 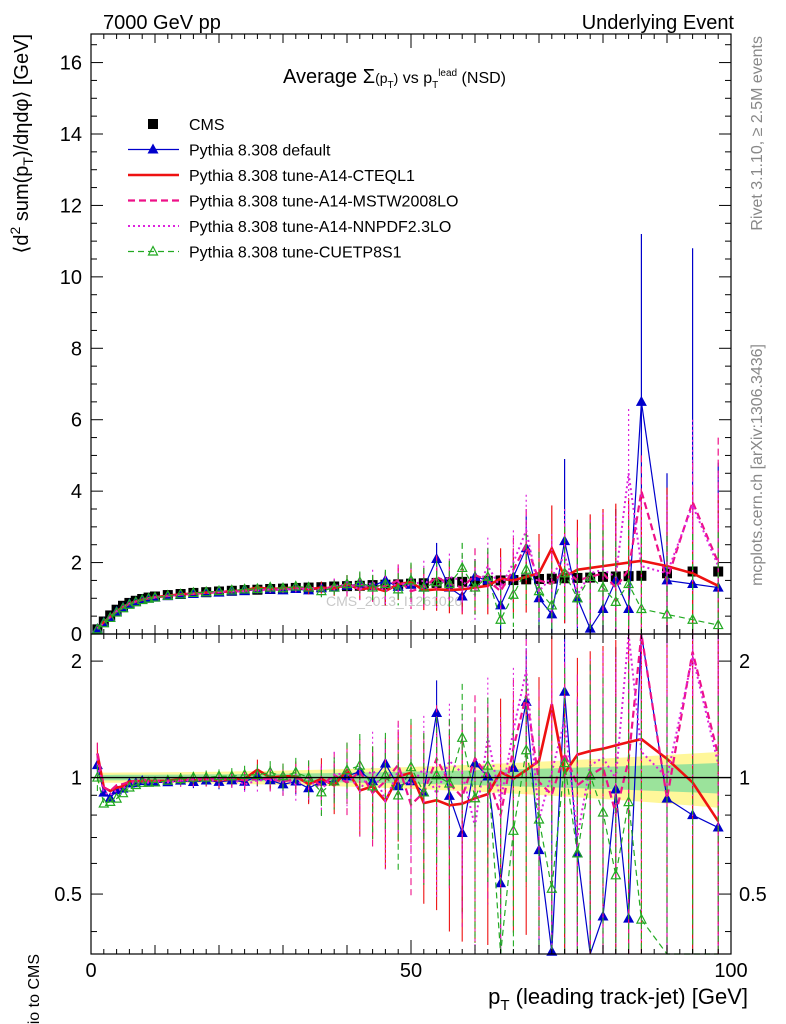 I want to click on ratio-y-tick-label: 2, so click(x=76, y=662).